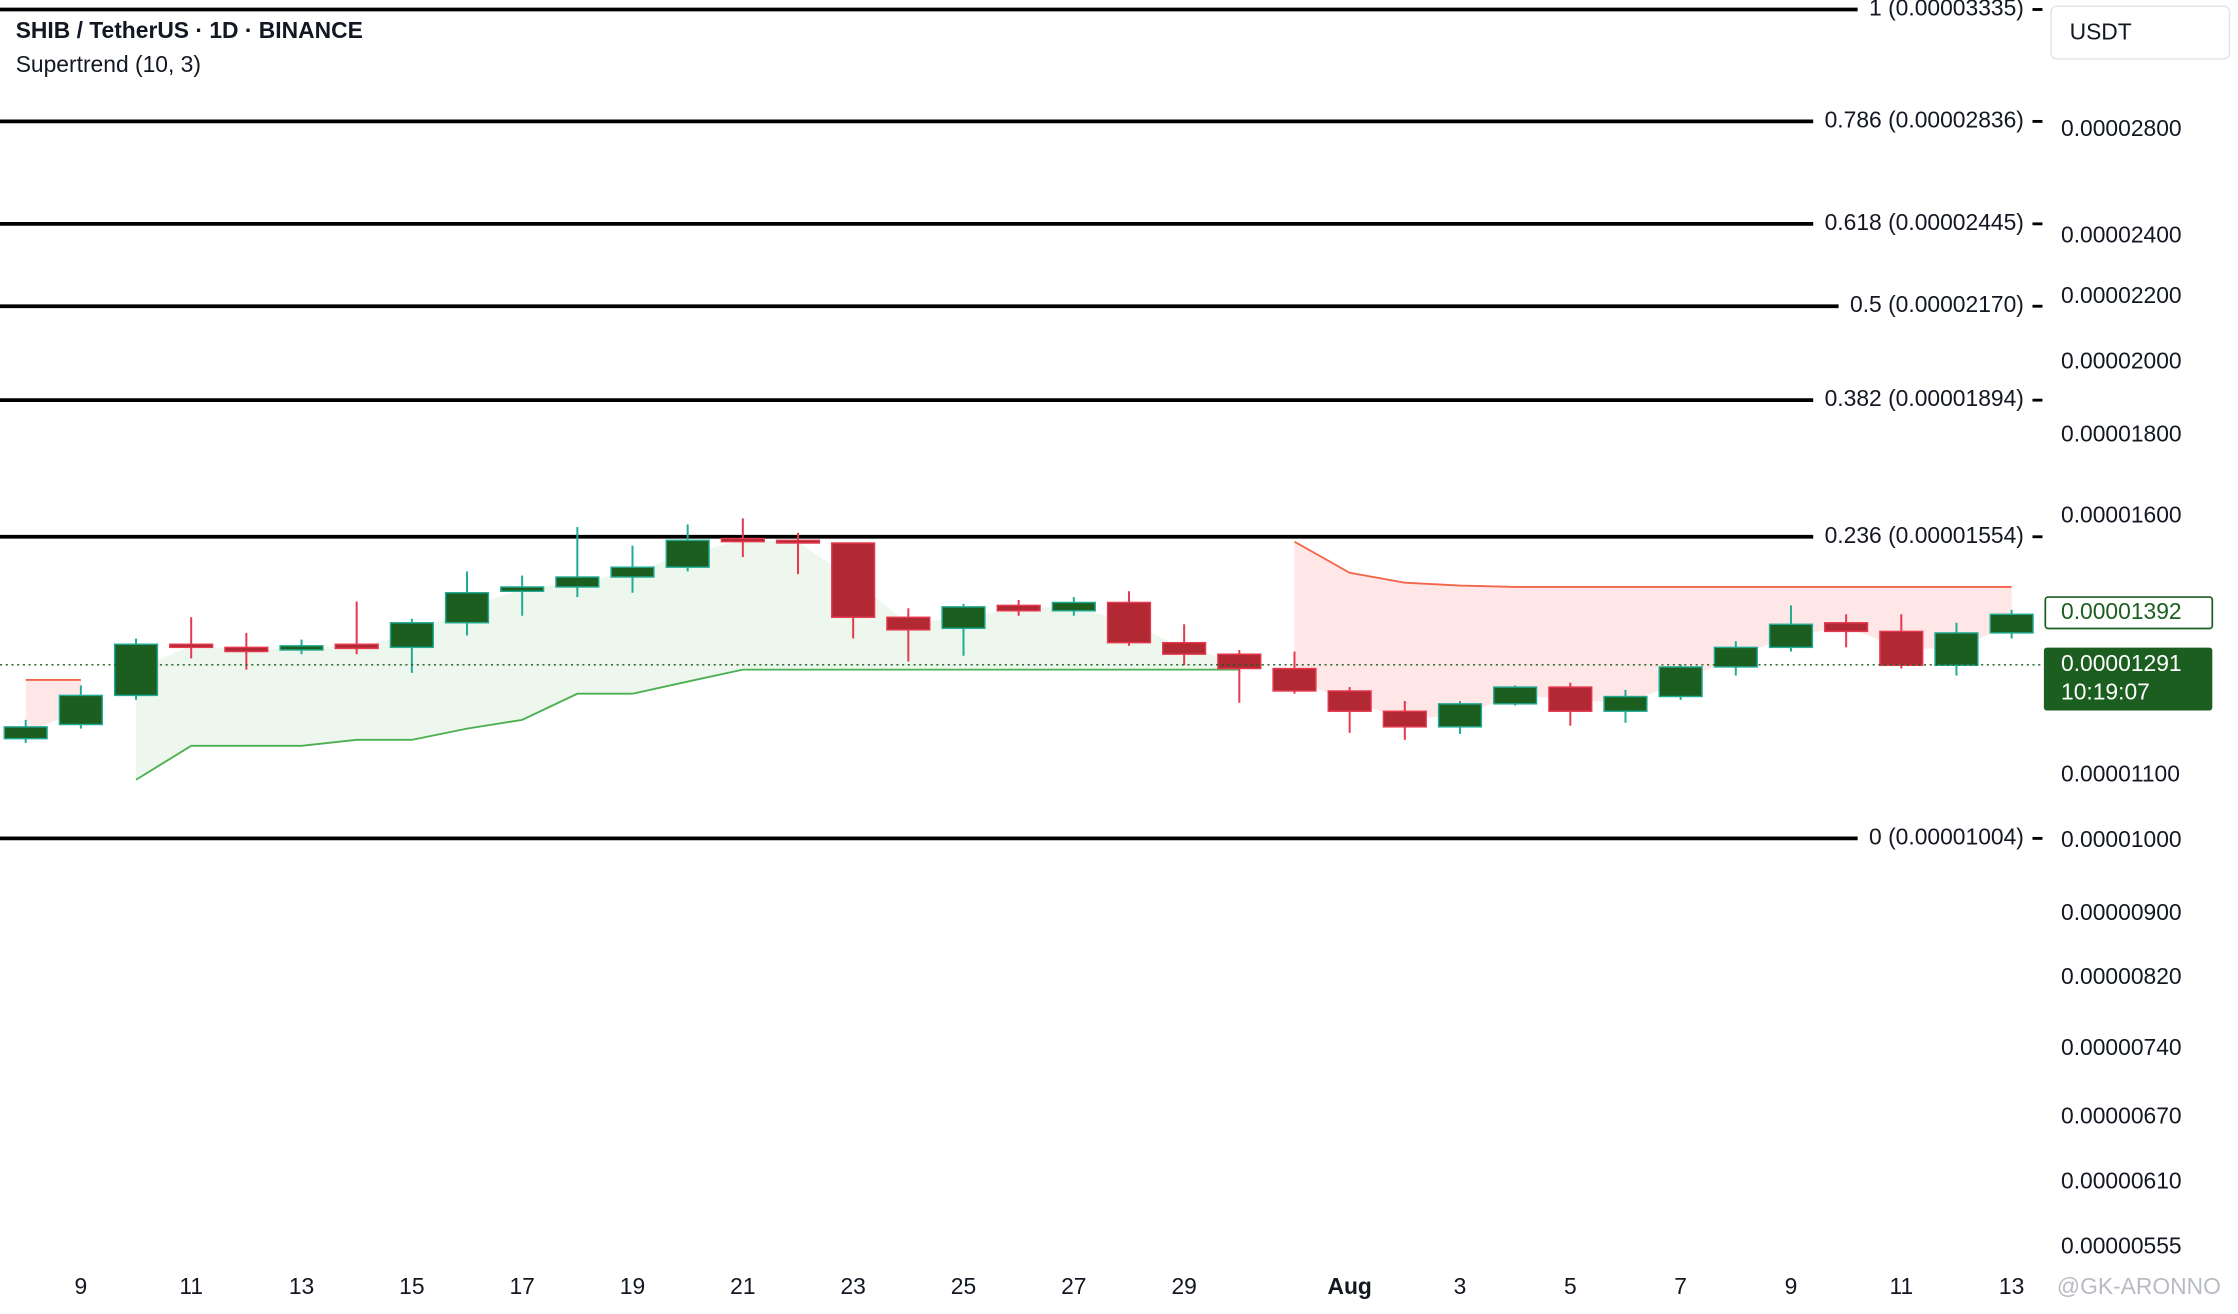  I want to click on fib-label: 0.382 (0.00001894), so click(1924, 398).